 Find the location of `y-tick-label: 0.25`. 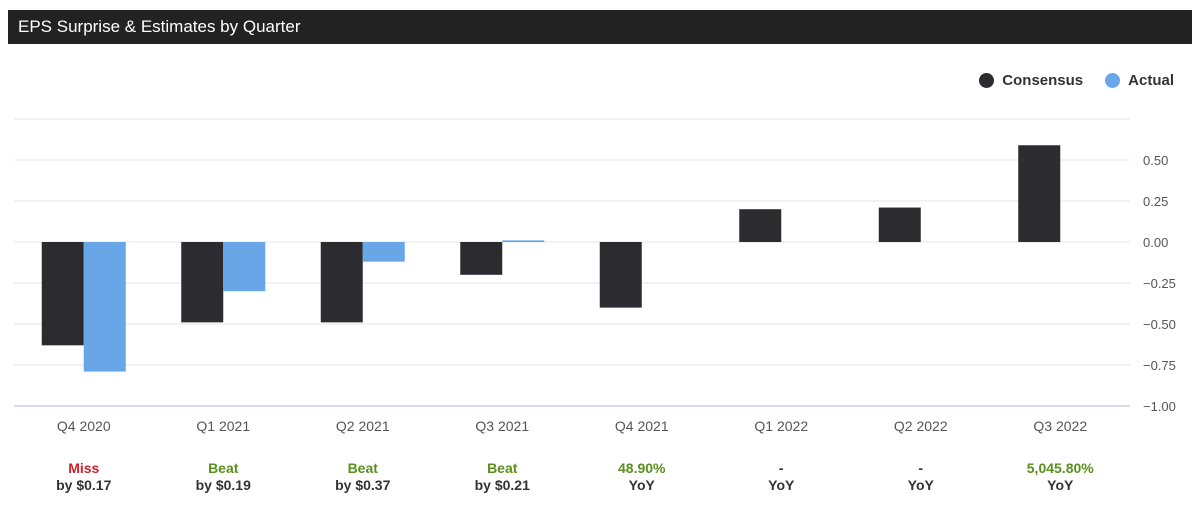

y-tick-label: 0.25 is located at coordinates (1155, 201).